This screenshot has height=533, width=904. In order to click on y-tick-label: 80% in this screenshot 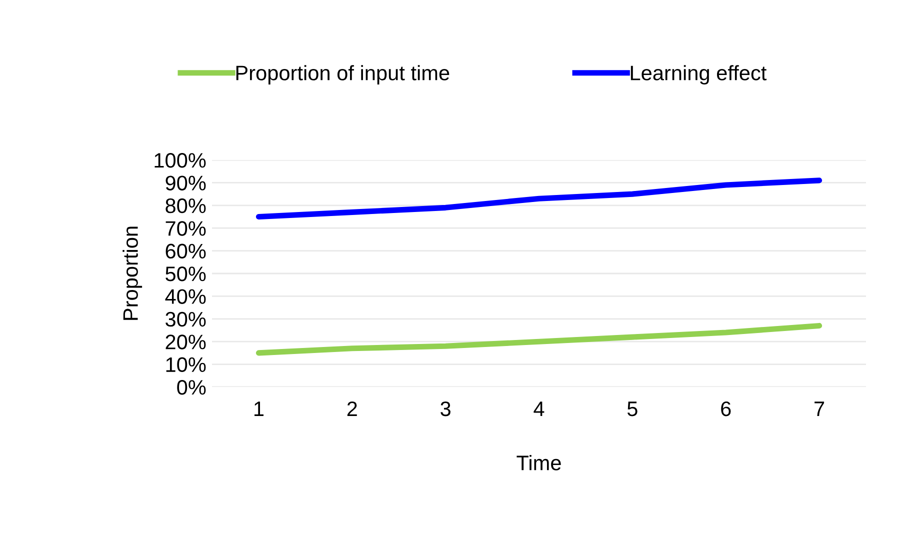, I will do `click(186, 206)`.